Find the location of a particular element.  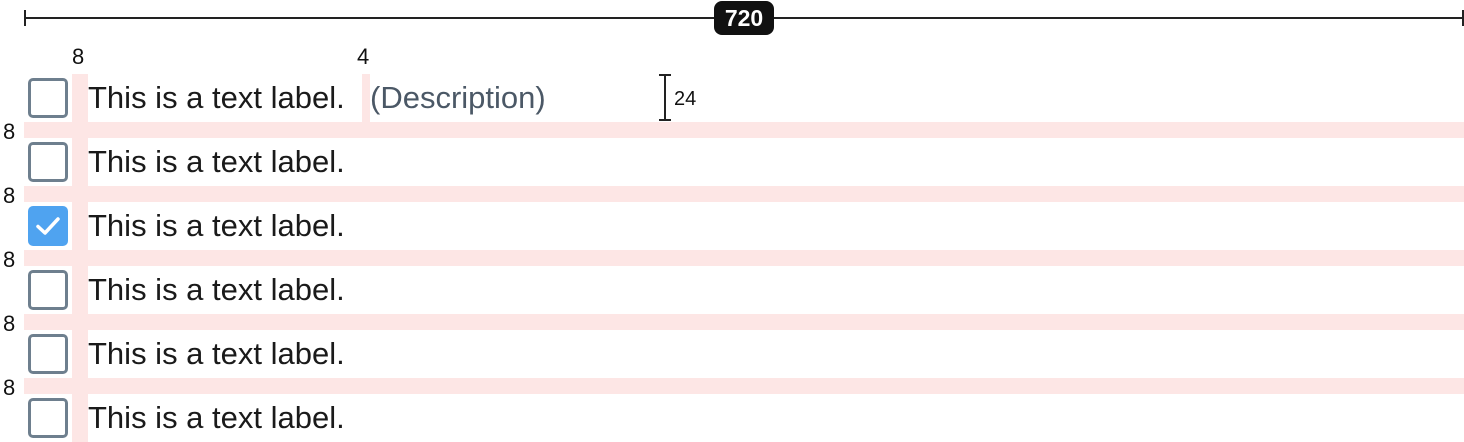

description-gap-label: 4 is located at coordinates (363, 56).